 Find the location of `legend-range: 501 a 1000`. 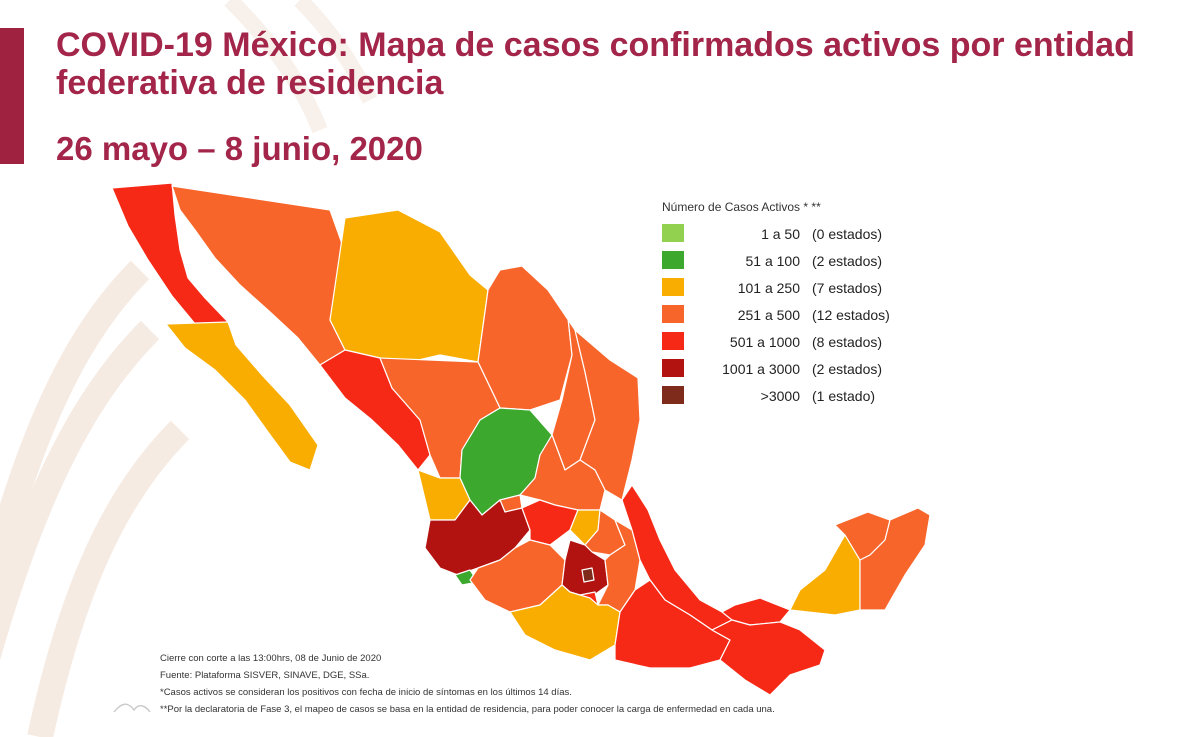

legend-range: 501 a 1000 is located at coordinates (764, 342).